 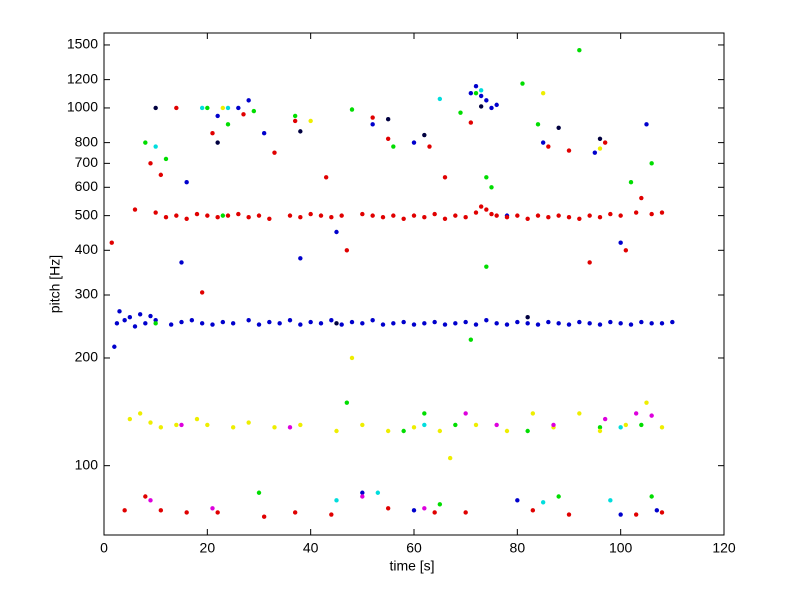 I want to click on x-tick-label: 80, so click(x=518, y=548).